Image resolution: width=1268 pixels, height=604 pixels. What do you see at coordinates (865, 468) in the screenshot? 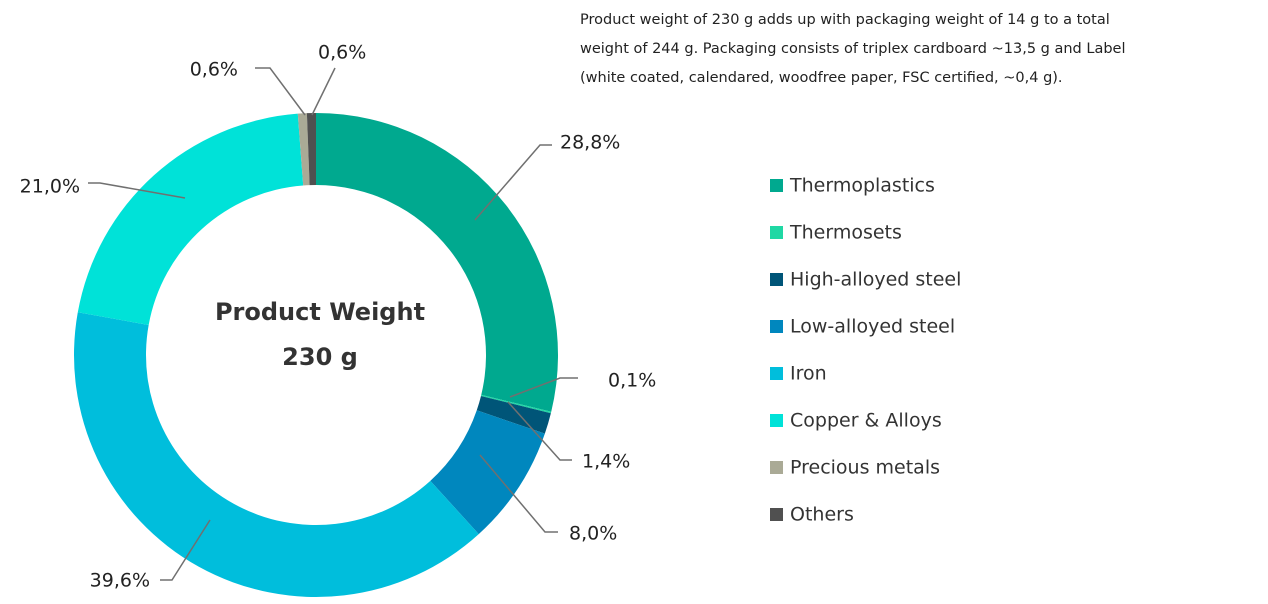
I see `legend-label: Precious metals` at bounding box center [865, 468].